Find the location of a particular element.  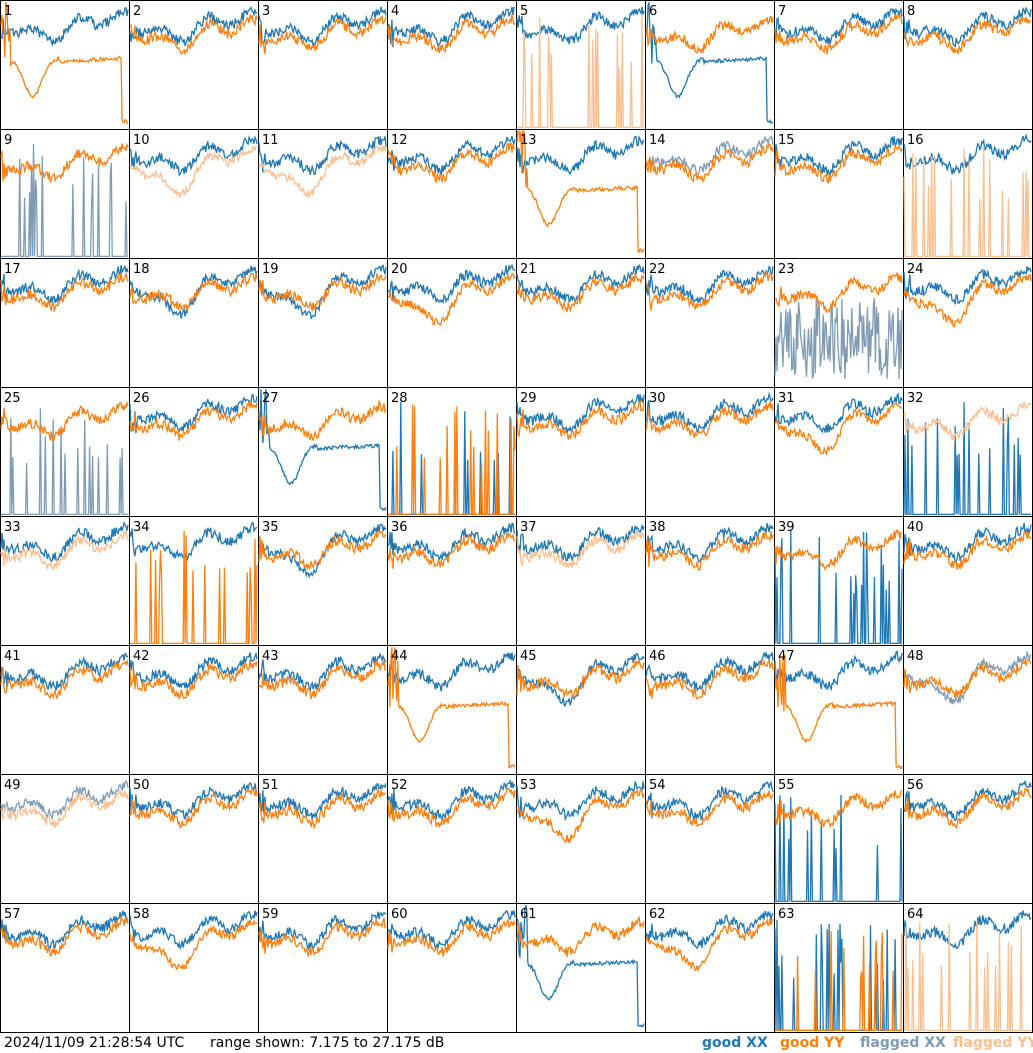

panel-60: 60 is located at coordinates (452, 968).